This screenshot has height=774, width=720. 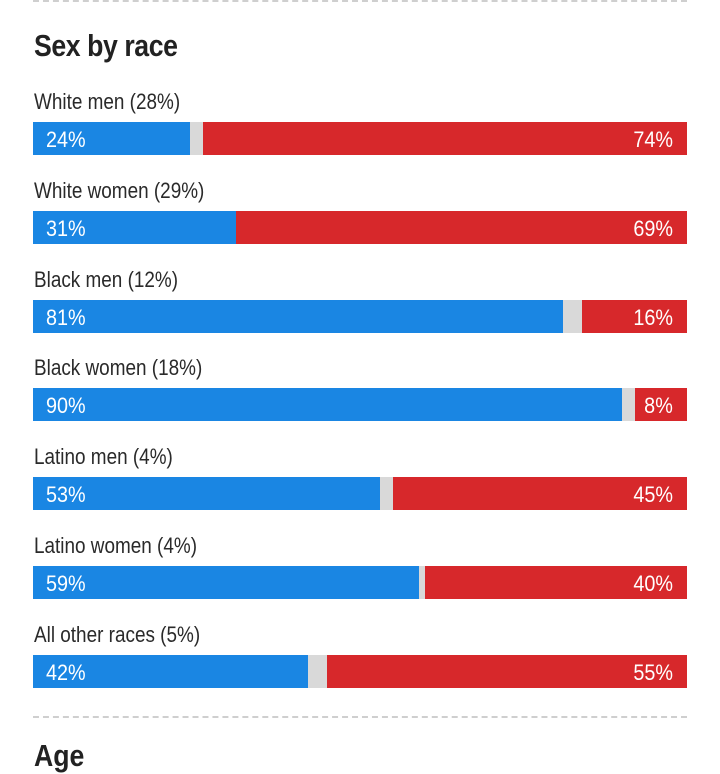 What do you see at coordinates (118, 368) in the screenshot?
I see `category-label: Black women (18%)` at bounding box center [118, 368].